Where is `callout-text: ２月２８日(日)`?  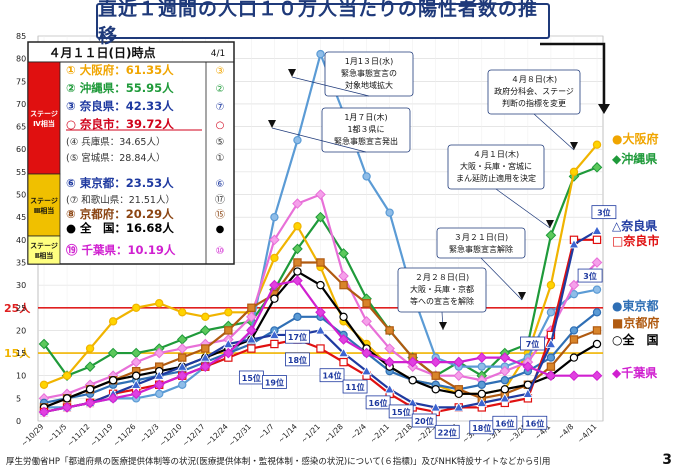
callout-text: ２月２８日(日) is located at coordinates (442, 277).